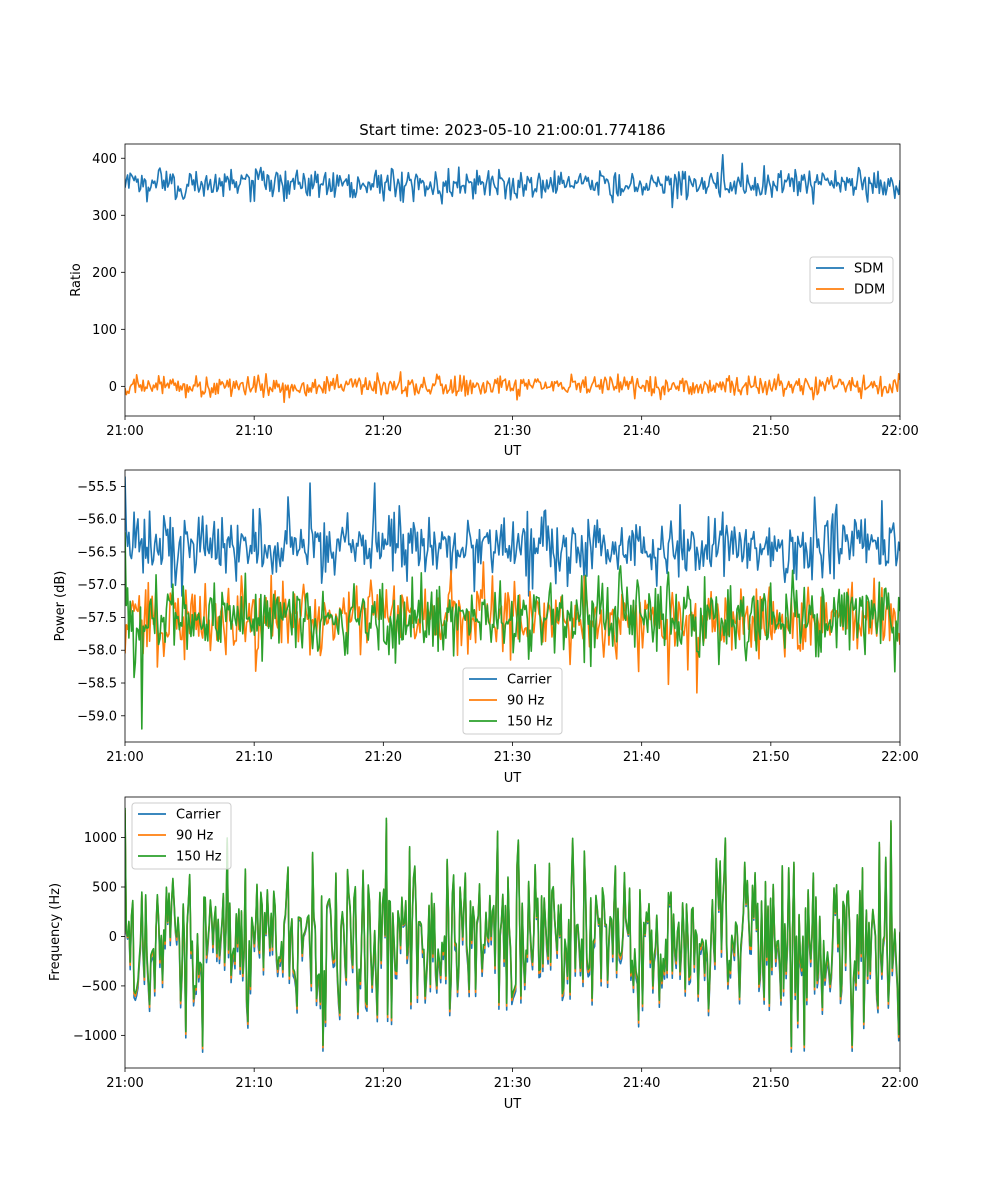 The image size is (1000, 1200). I want to click on y-tick-label: −56.0, so click(97, 520).